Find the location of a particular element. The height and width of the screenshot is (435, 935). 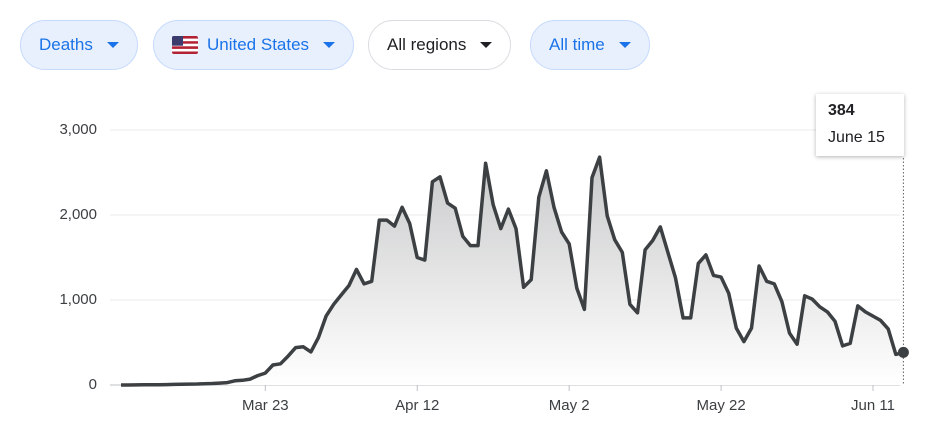

x-tick-label: Mar 23 is located at coordinates (265, 405).